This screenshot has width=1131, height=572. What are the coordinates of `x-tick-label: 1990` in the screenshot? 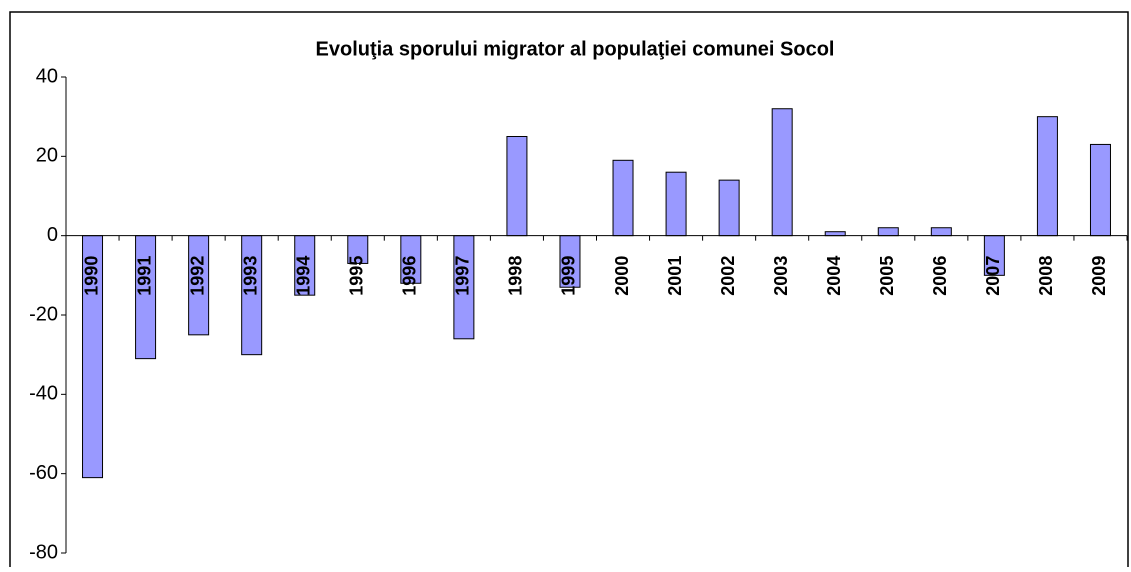 It's located at (91, 276).